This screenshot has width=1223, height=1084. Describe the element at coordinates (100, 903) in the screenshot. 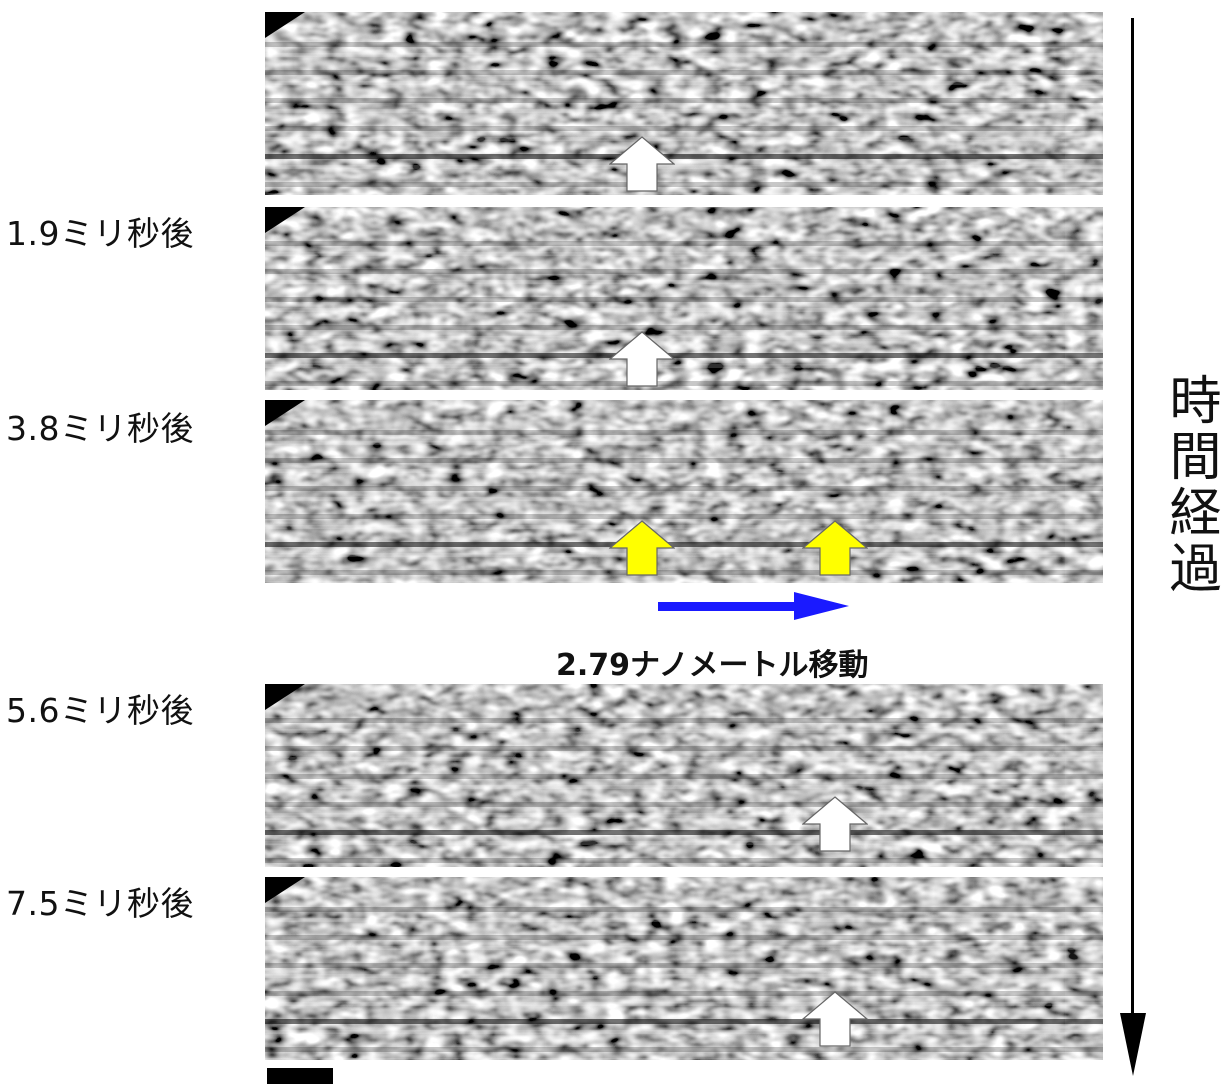

I see `time-label-4: 7.5ミリ秒後` at that location.